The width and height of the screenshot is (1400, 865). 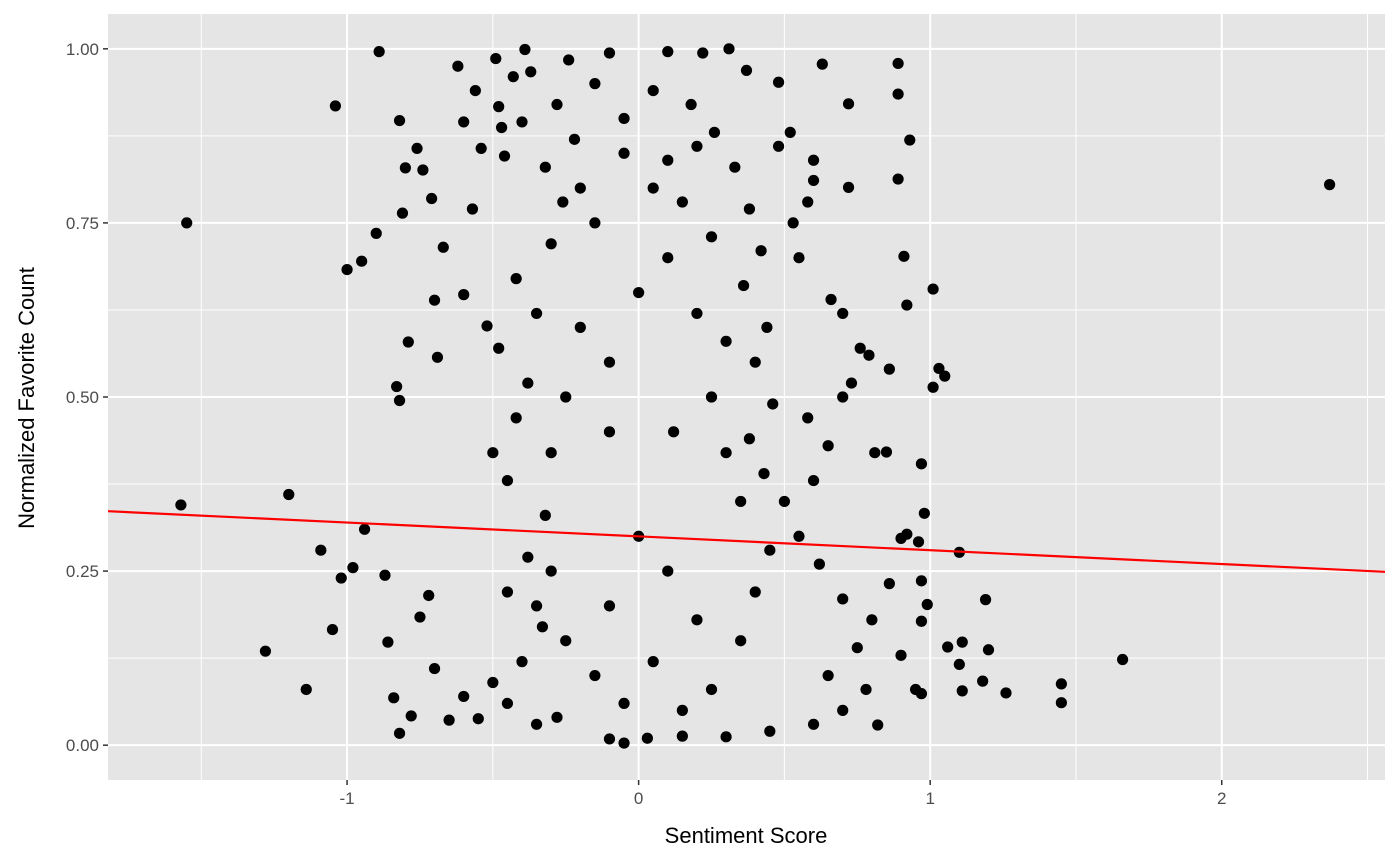 I want to click on y-axis-title: Normalized Favorite Count, so click(x=26, y=398).